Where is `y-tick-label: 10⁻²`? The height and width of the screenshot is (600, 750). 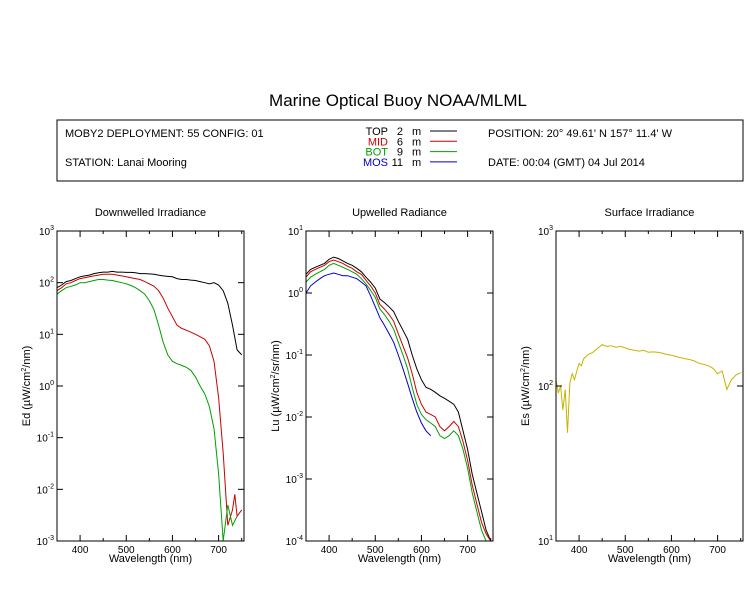
y-tick-label: 10⁻² is located at coordinates (294, 417).